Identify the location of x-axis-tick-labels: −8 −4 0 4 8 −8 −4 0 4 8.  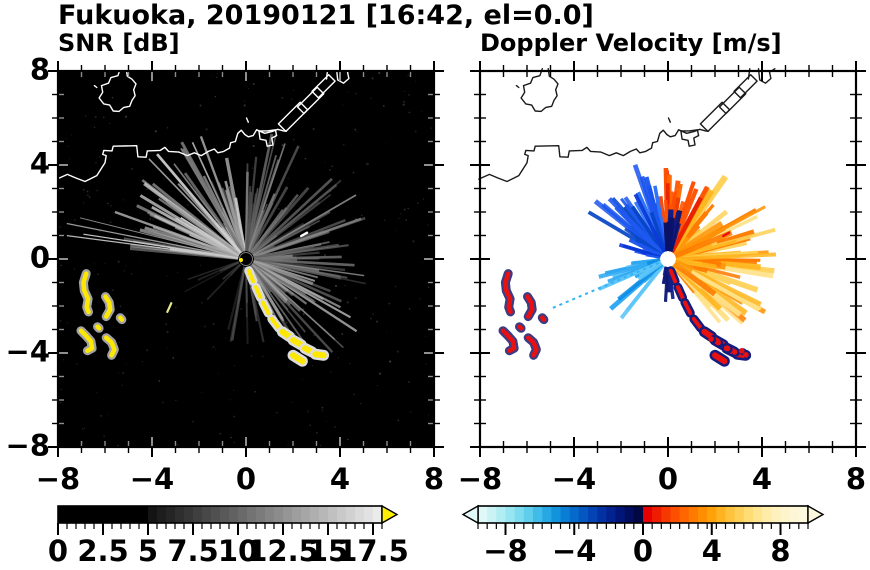
(435, 480).